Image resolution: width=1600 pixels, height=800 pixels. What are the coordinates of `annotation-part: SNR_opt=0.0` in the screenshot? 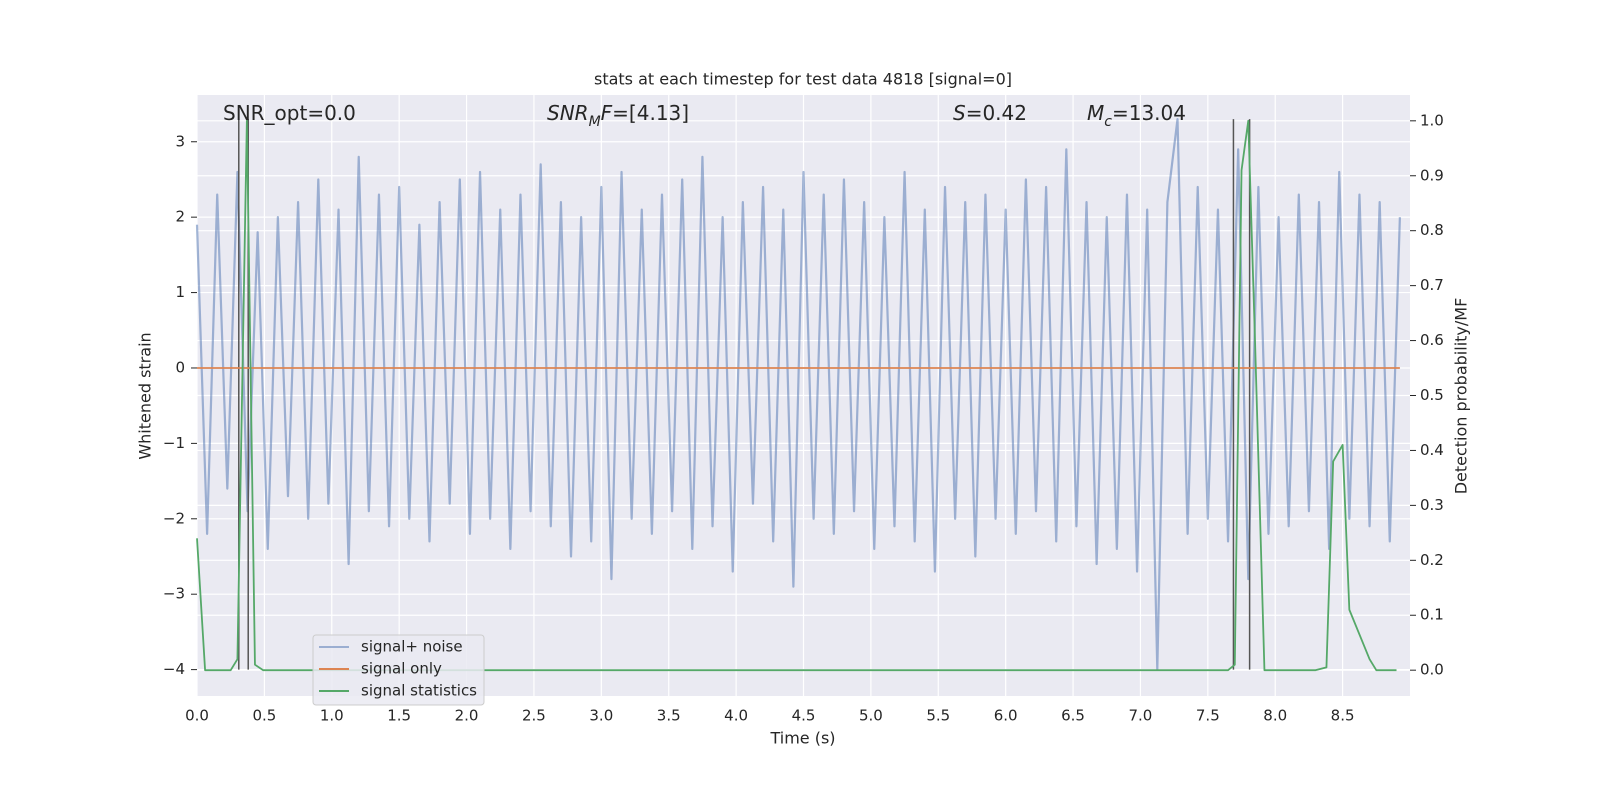 It's located at (289, 113).